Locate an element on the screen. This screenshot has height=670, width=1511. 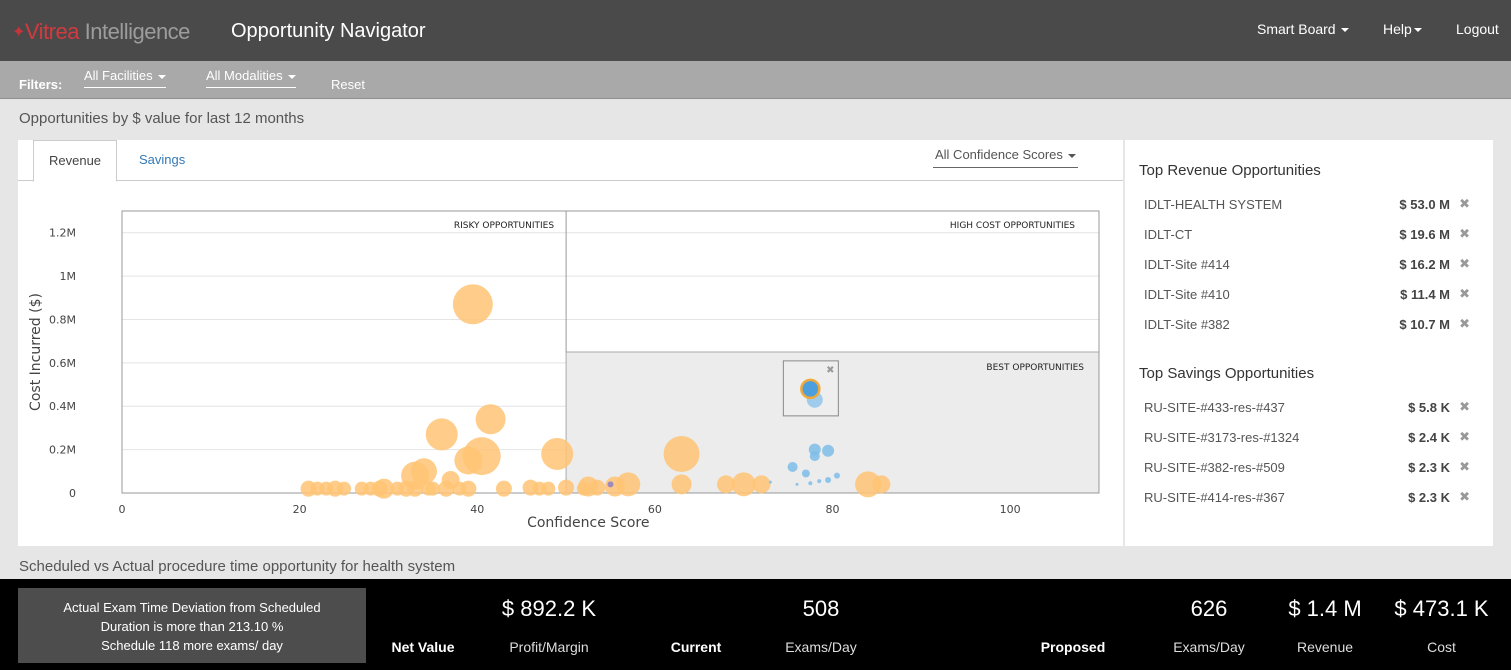
savings-opportunity-row: RU-SITE-#3173-res-#1324 $ 2.4 K ✖ is located at coordinates (1310, 439).